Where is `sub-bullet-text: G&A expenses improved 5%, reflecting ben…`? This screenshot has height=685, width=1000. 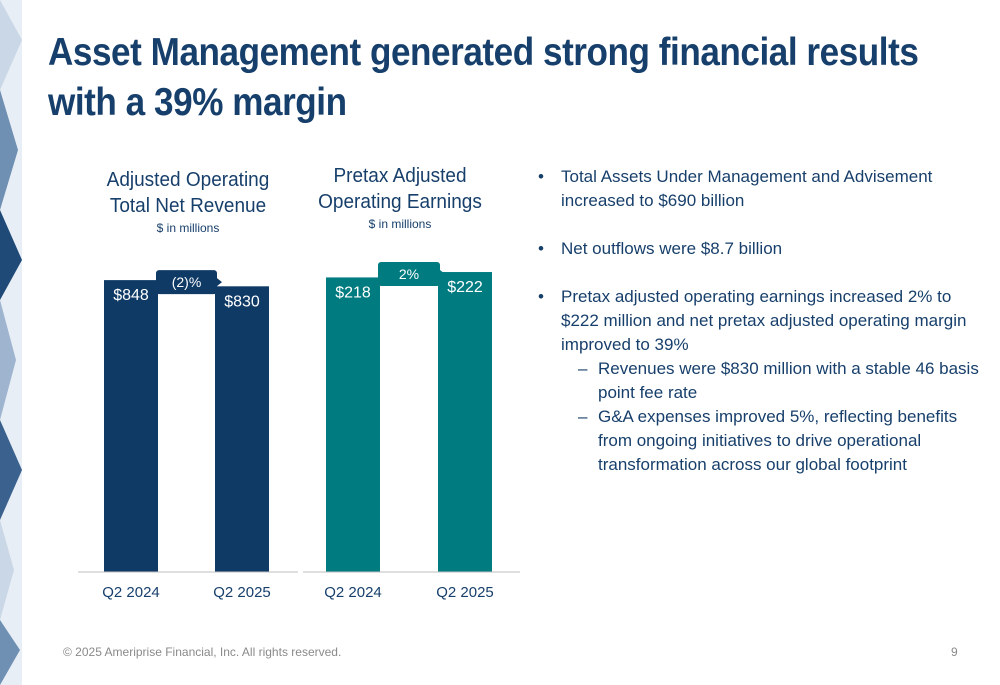 sub-bullet-text: G&A expenses improved 5%, reflecting ben… is located at coordinates (778, 440).